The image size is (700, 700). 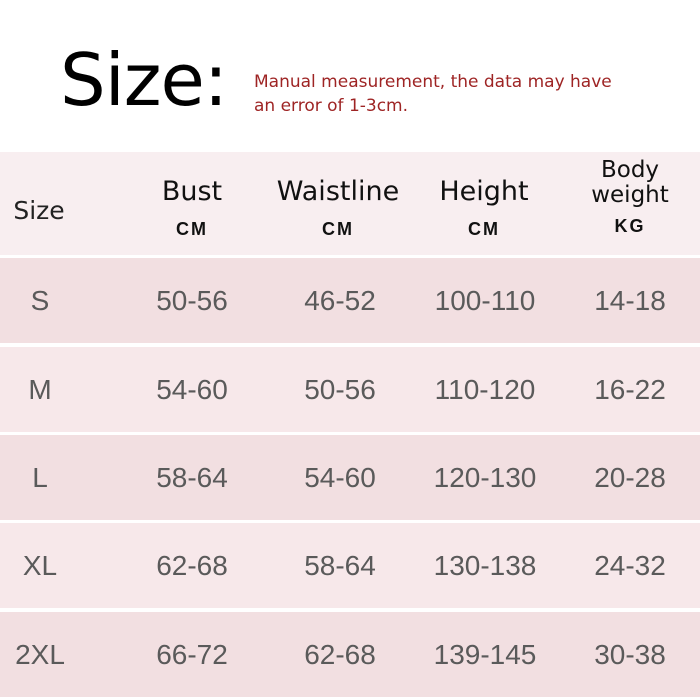 I want to click on table-row: M 54-60 50-56 110-120 16-22, so click(x=350, y=389).